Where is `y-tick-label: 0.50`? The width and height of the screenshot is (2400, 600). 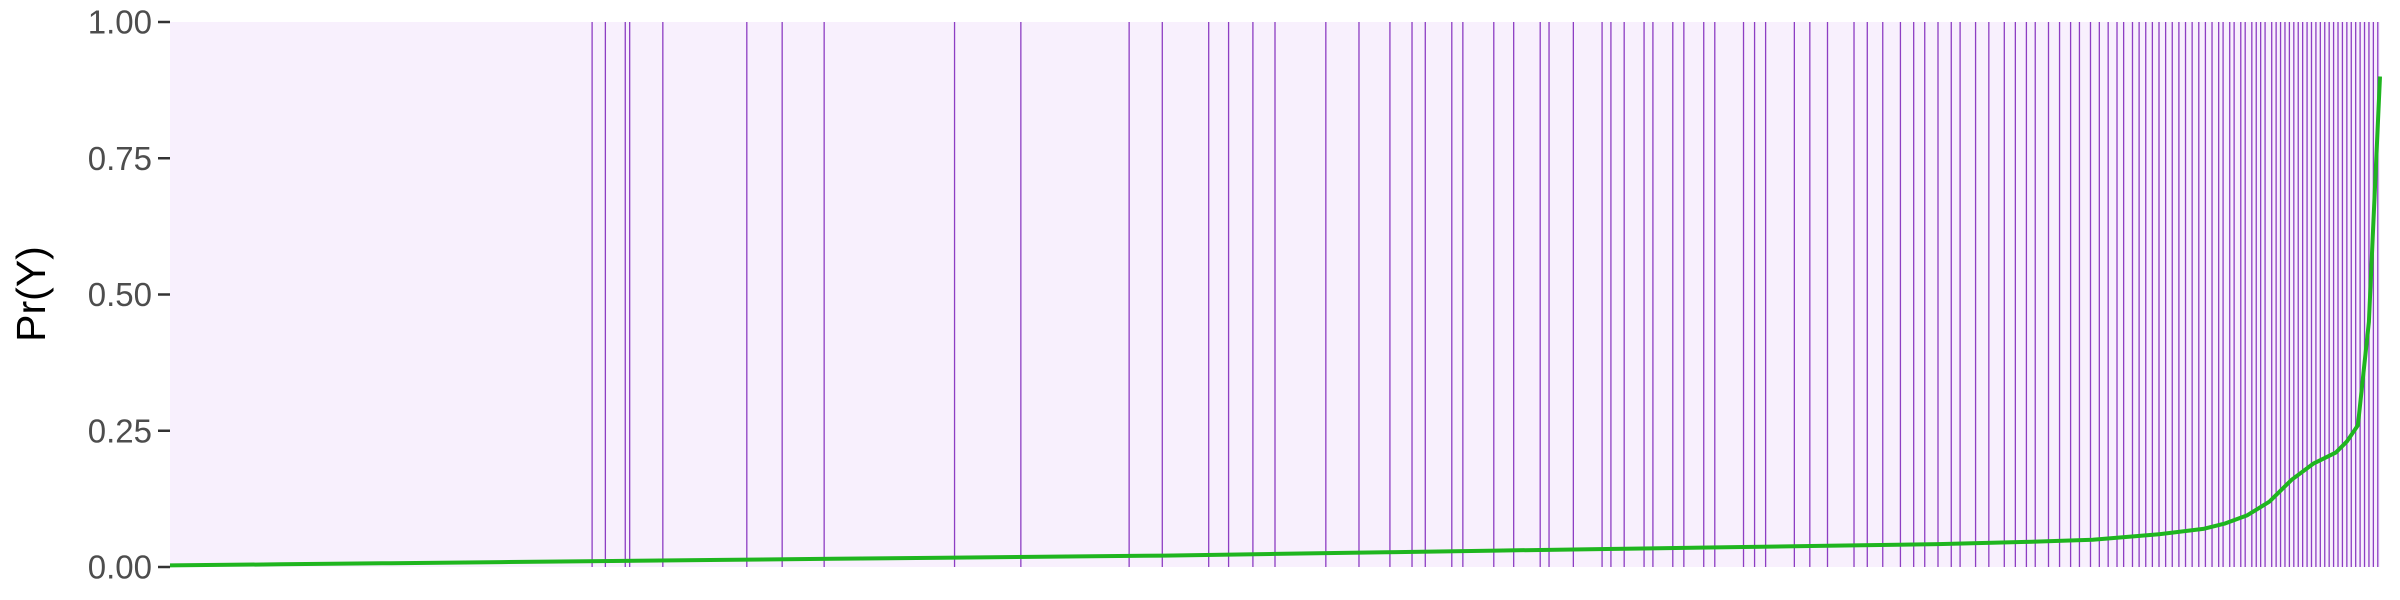 y-tick-label: 0.50 is located at coordinates (120, 294).